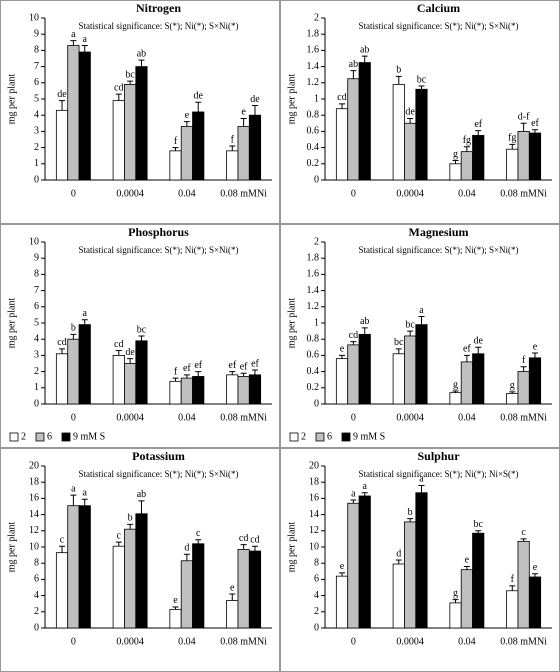  Describe the element at coordinates (158, 8) in the screenshot. I see `chart-title: Nitrogen` at that location.